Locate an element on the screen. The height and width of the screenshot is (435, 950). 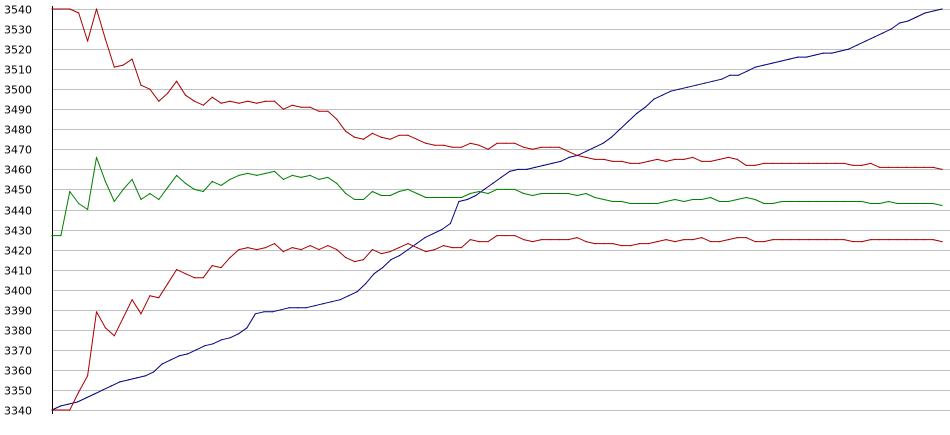
y-tick-label: 3530 is located at coordinates (18, 30).